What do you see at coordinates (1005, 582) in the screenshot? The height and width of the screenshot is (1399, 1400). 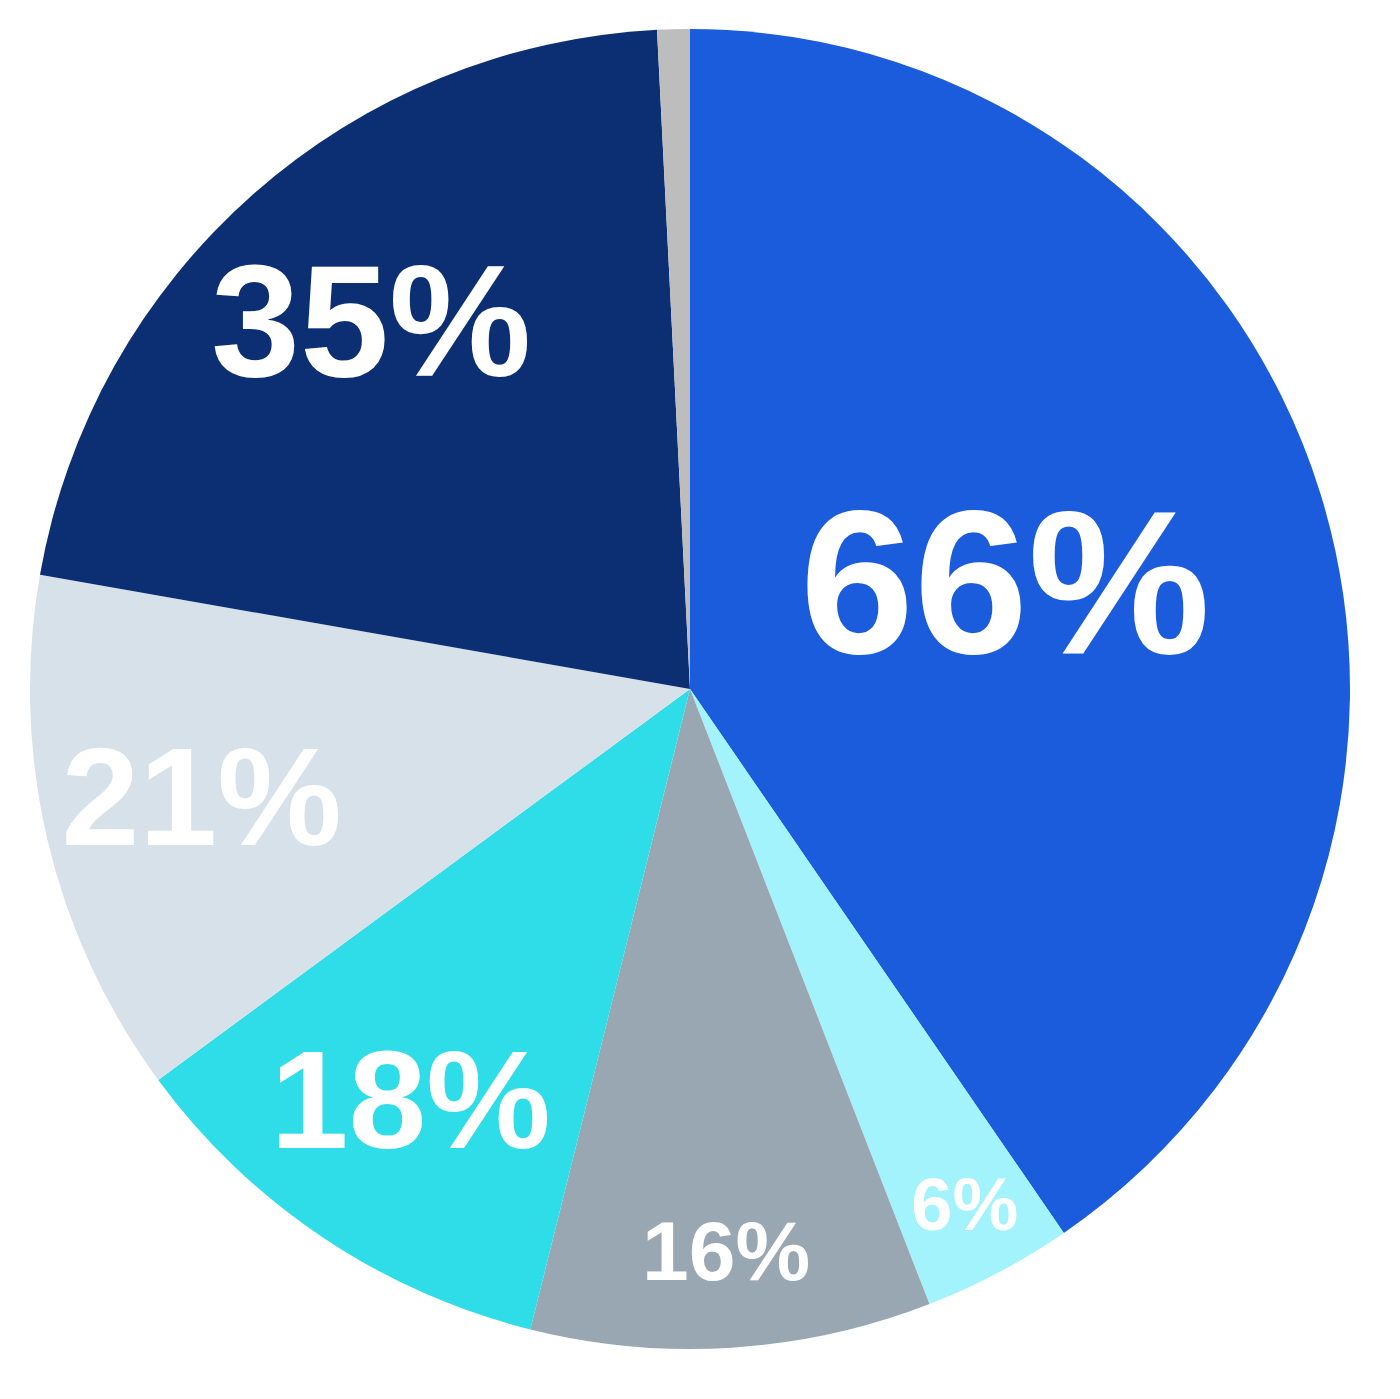 I see `data-label: 66%` at bounding box center [1005, 582].